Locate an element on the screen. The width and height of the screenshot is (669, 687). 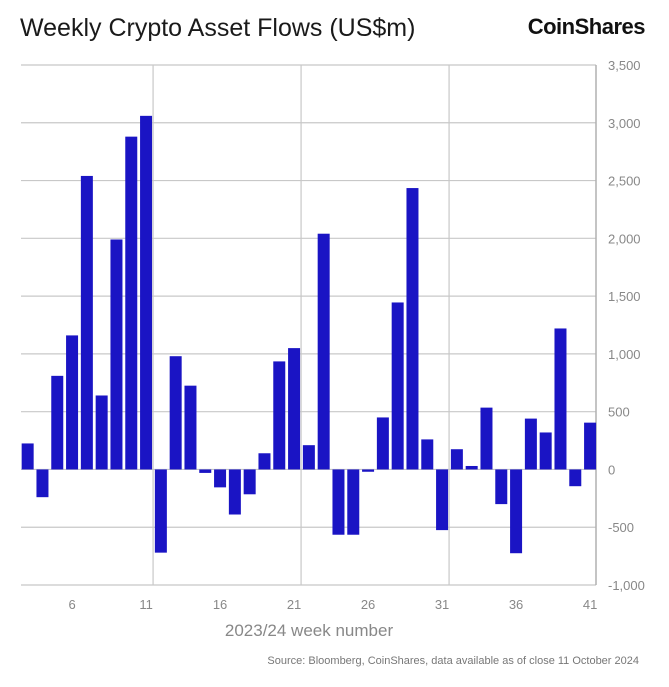
x-tick-label: 31 is located at coordinates (442, 604).